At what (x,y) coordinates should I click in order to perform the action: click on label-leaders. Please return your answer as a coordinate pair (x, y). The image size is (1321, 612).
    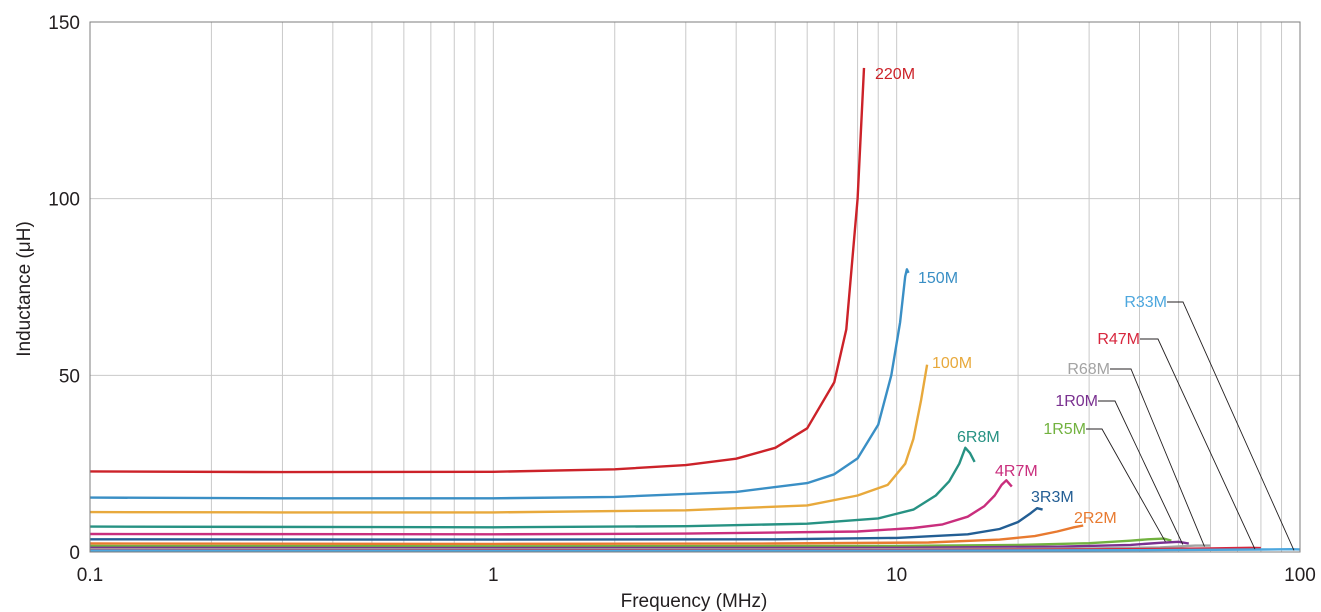
    Looking at the image, I should click on (1190, 426).